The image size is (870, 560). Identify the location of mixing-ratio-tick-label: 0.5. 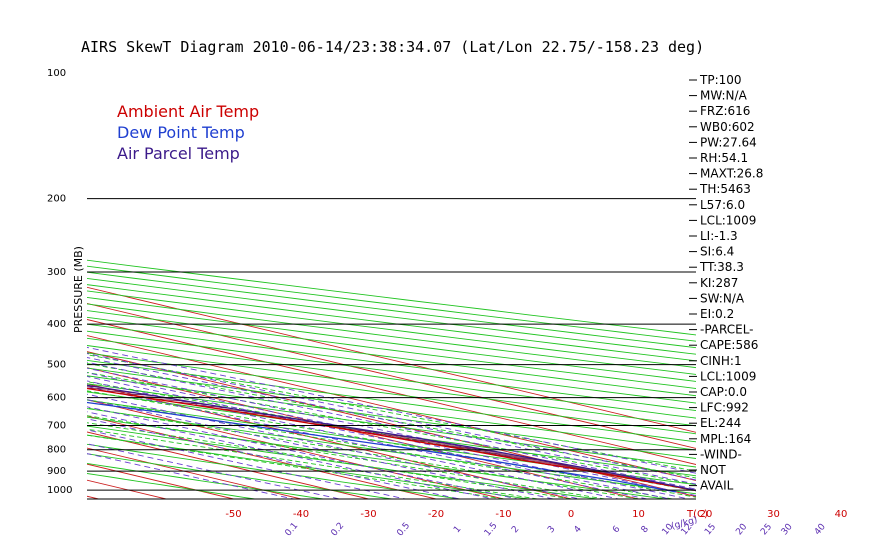
(403, 529).